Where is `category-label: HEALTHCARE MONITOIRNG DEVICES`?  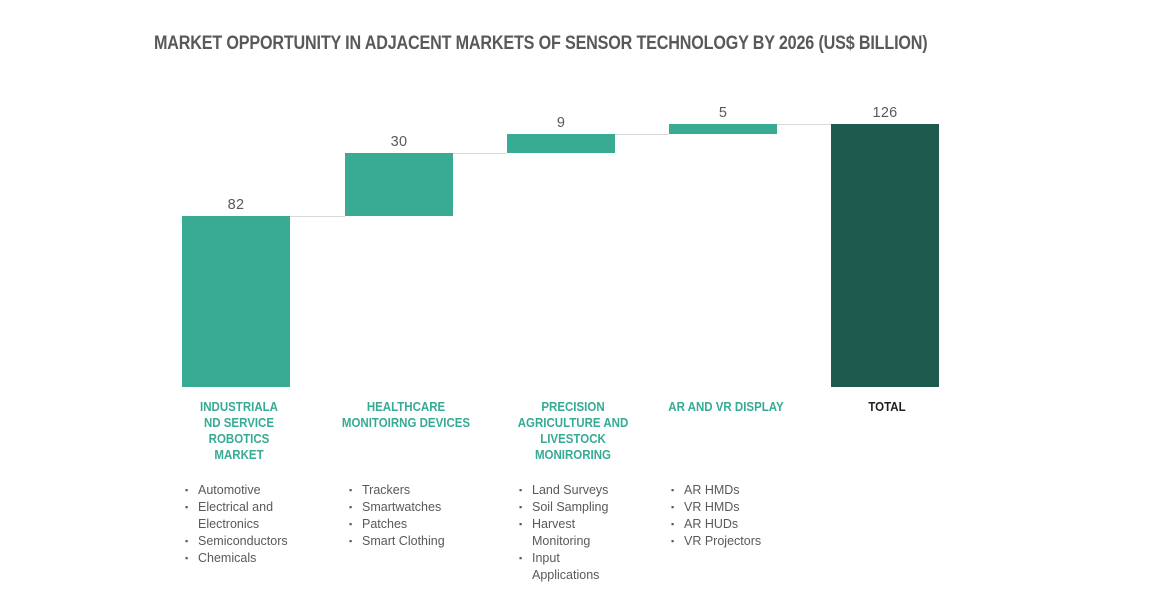 category-label: HEALTHCARE MONITOIRNG DEVICES is located at coordinates (406, 415).